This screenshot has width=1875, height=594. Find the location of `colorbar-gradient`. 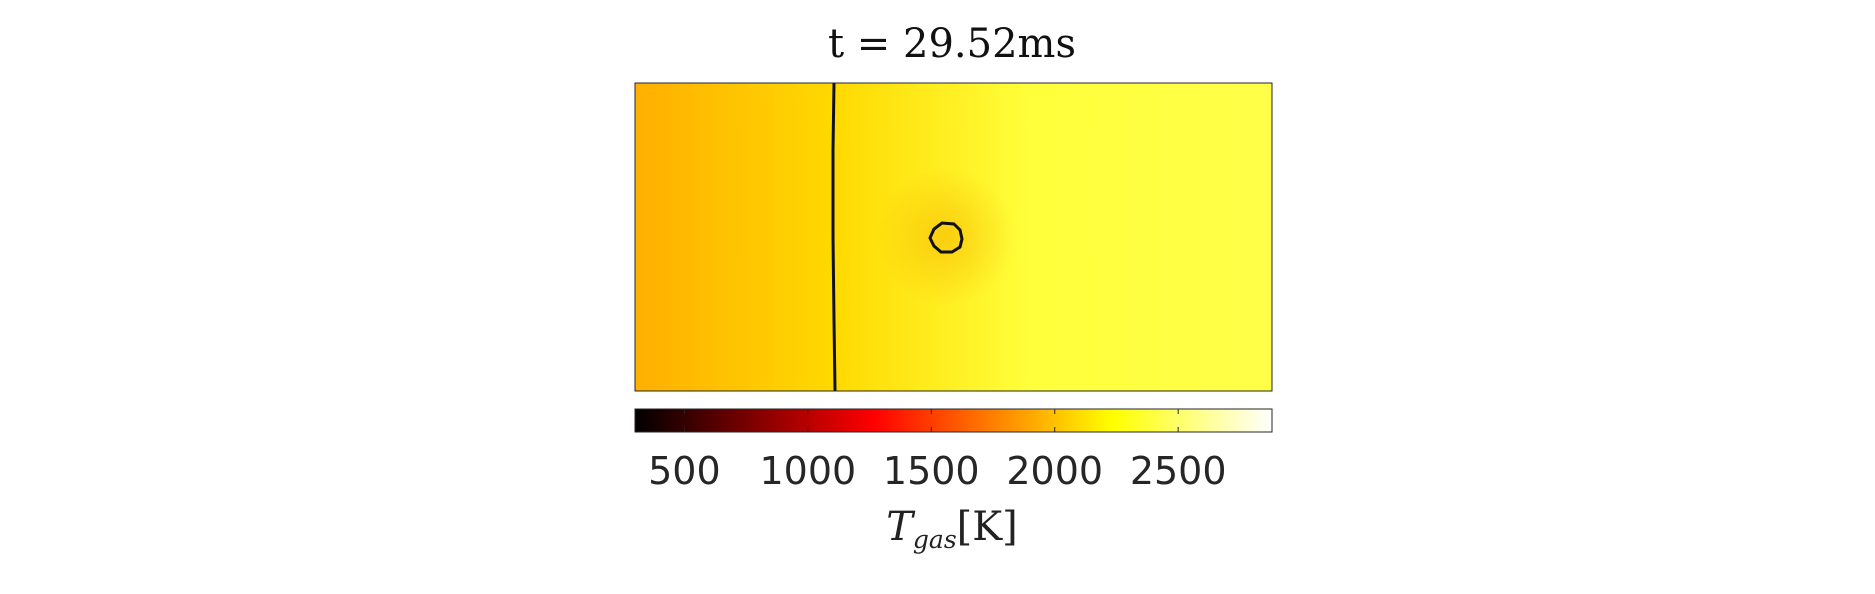

colorbar-gradient is located at coordinates (953, 420).